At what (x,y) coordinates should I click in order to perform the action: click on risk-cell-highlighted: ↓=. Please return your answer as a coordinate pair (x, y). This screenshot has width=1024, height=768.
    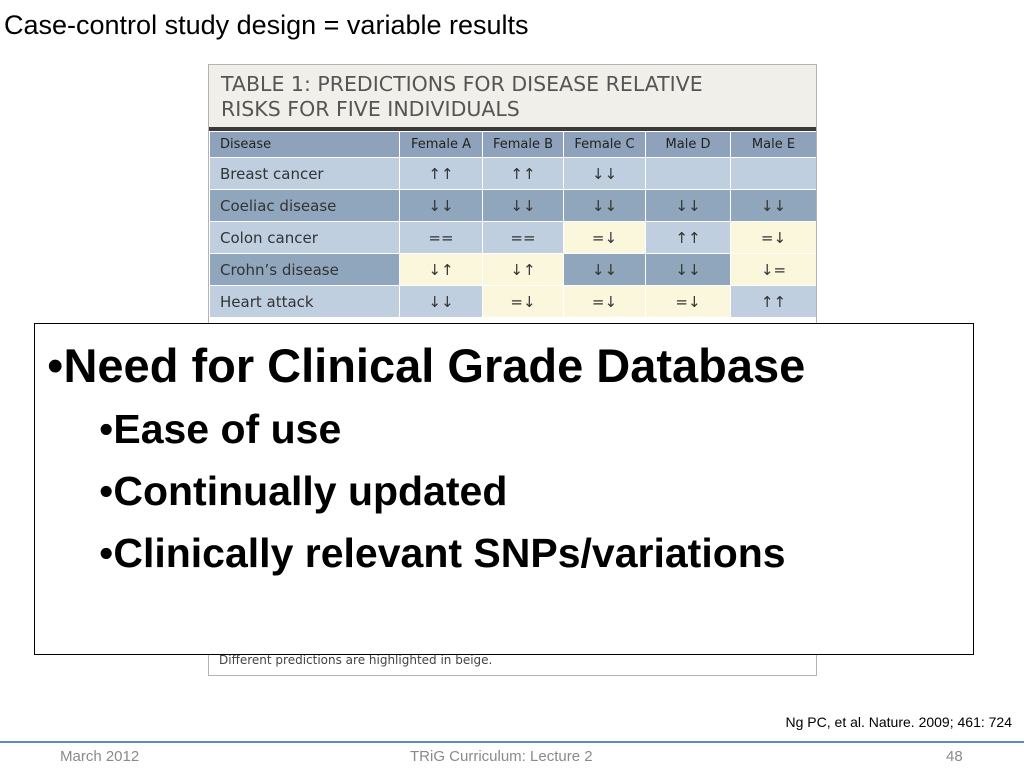
    Looking at the image, I should click on (773, 269).